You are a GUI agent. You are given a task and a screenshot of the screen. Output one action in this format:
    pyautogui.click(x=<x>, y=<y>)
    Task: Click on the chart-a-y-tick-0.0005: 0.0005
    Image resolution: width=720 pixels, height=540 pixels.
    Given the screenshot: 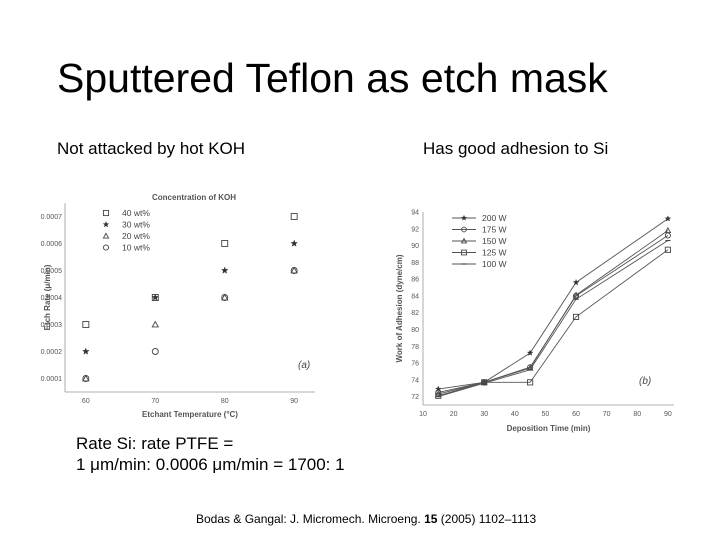 What is the action you would take?
    pyautogui.click(x=52, y=271)
    